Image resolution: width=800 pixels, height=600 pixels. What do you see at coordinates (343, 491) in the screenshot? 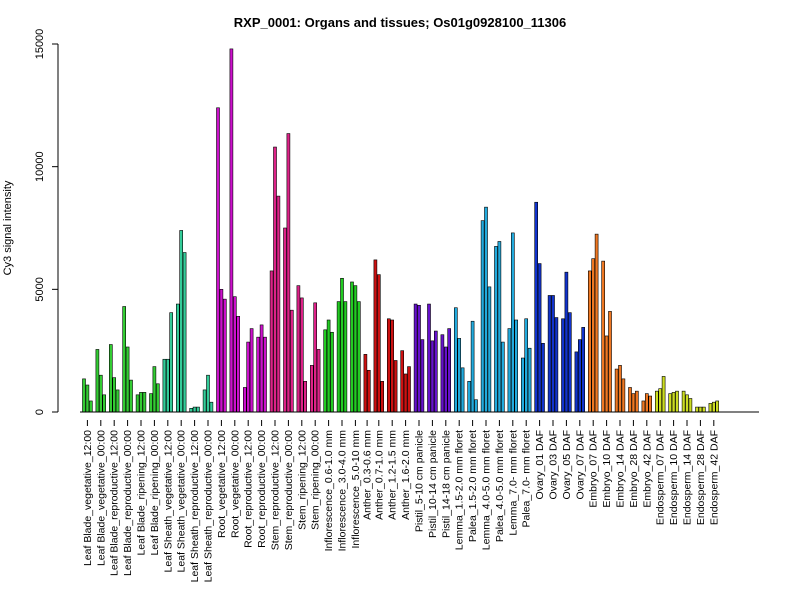
I see `x-category-label: Inflorescence_3.0-4.0 mm` at bounding box center [343, 491].